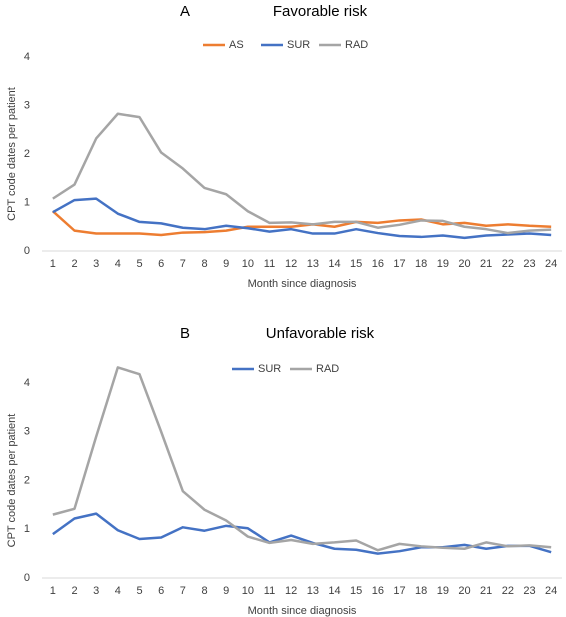 Image resolution: width=566 pixels, height=617 pixels. I want to click on panel-label: B, so click(185, 333).